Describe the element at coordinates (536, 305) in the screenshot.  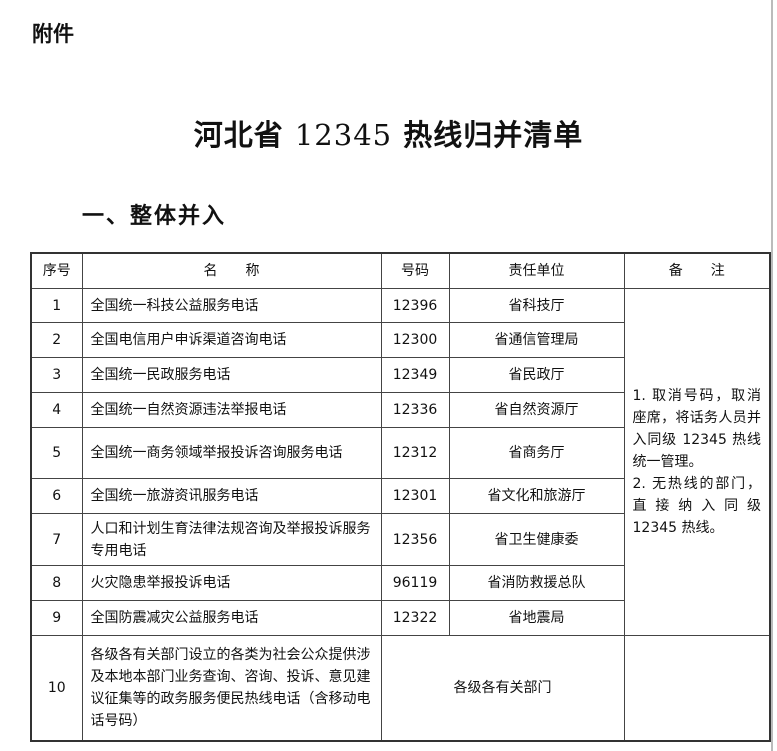
I see `responsible-unit: 省科技厅` at that location.